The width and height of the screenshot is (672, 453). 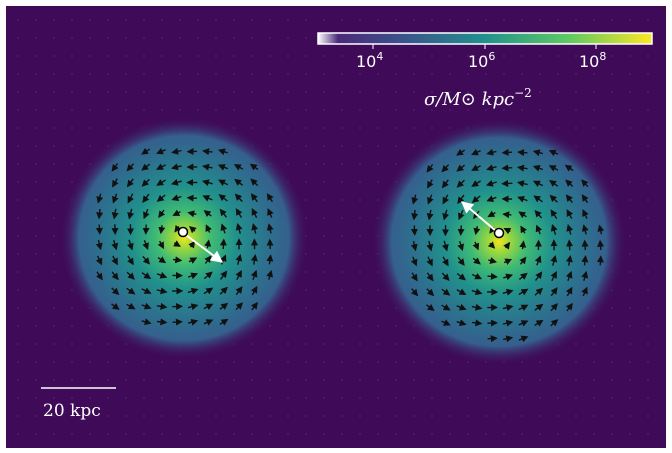 I want to click on colorbar-label: σ/M⊙ kpc−2, so click(x=478, y=98).